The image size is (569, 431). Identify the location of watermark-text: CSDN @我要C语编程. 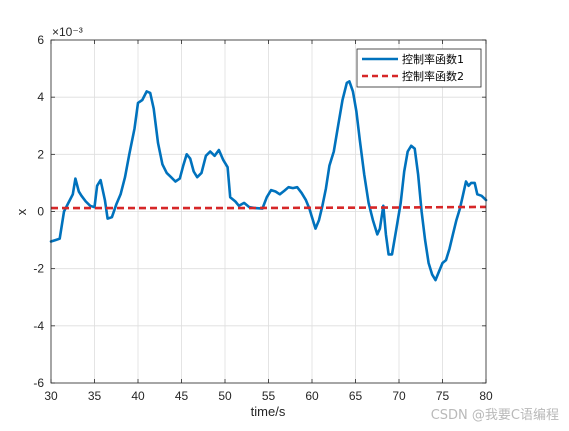
(494, 415).